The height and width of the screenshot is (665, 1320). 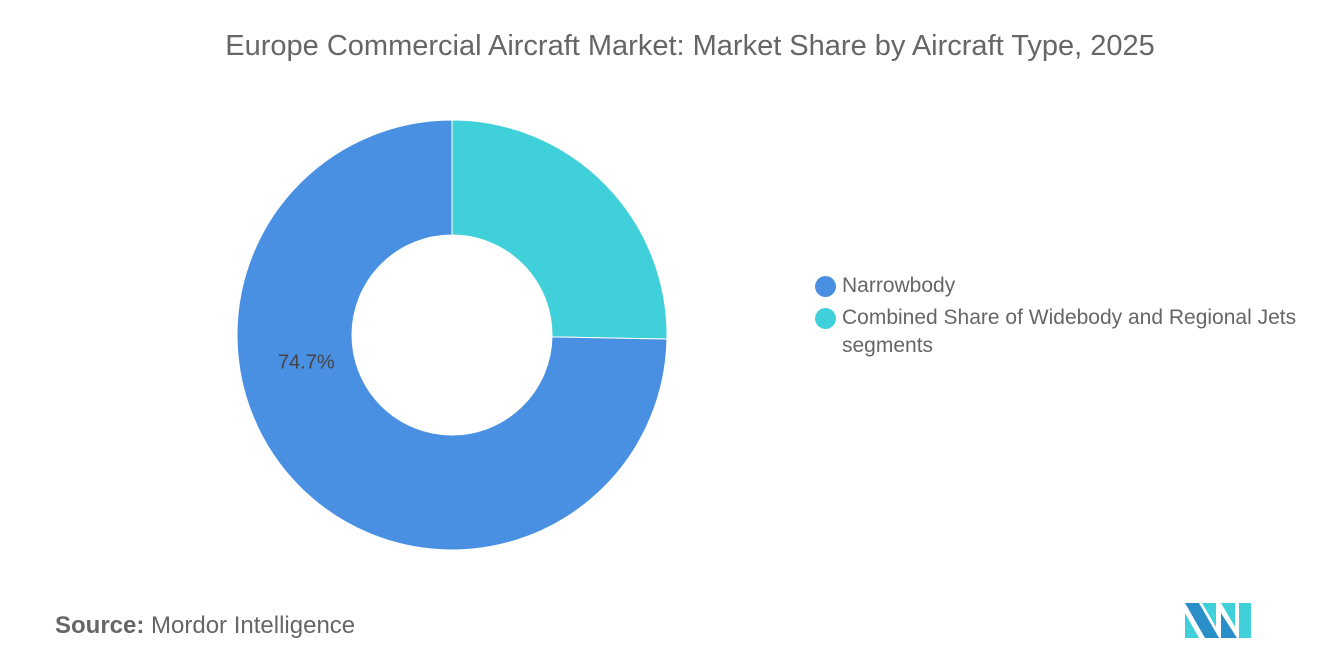 I want to click on data-label: 74.7%, so click(x=306, y=362).